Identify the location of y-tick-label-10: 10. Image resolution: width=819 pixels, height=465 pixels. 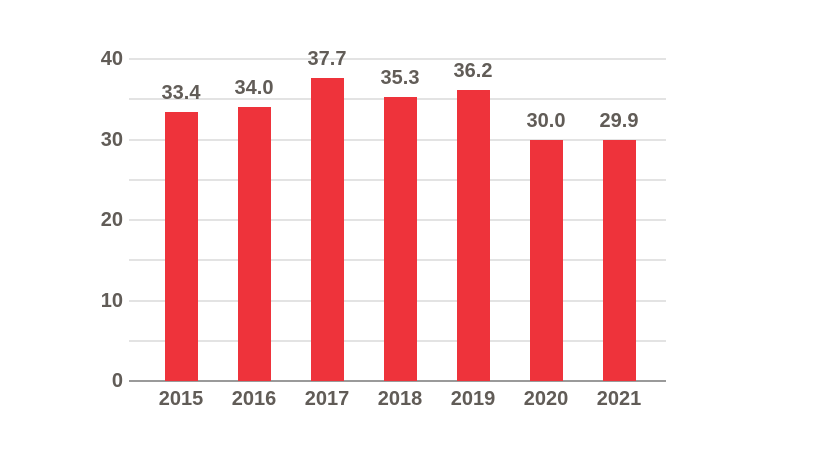
(111, 300).